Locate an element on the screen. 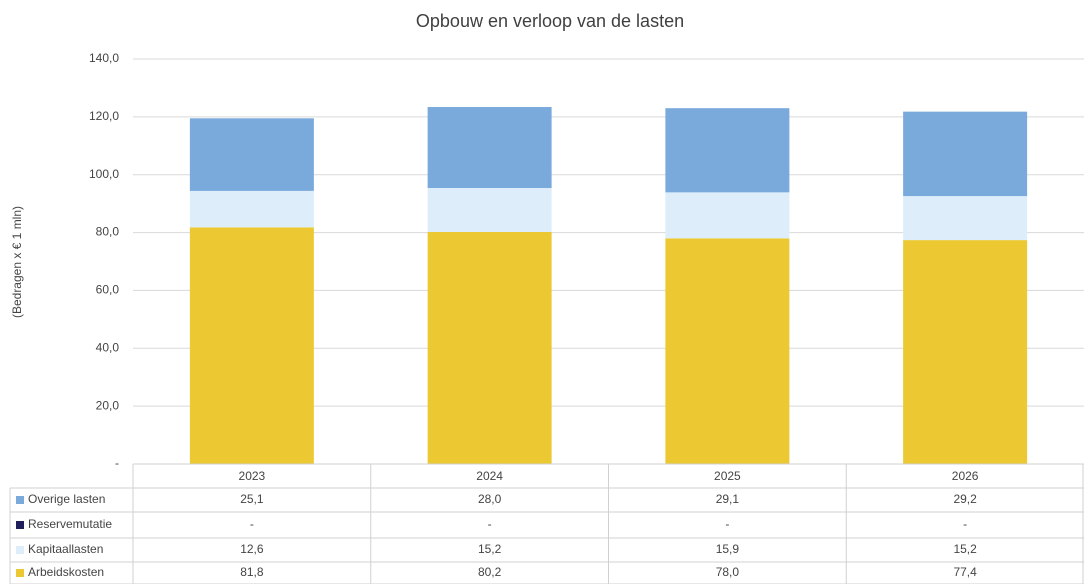 This screenshot has height=584, width=1084. table-value: 78,0 is located at coordinates (728, 572).